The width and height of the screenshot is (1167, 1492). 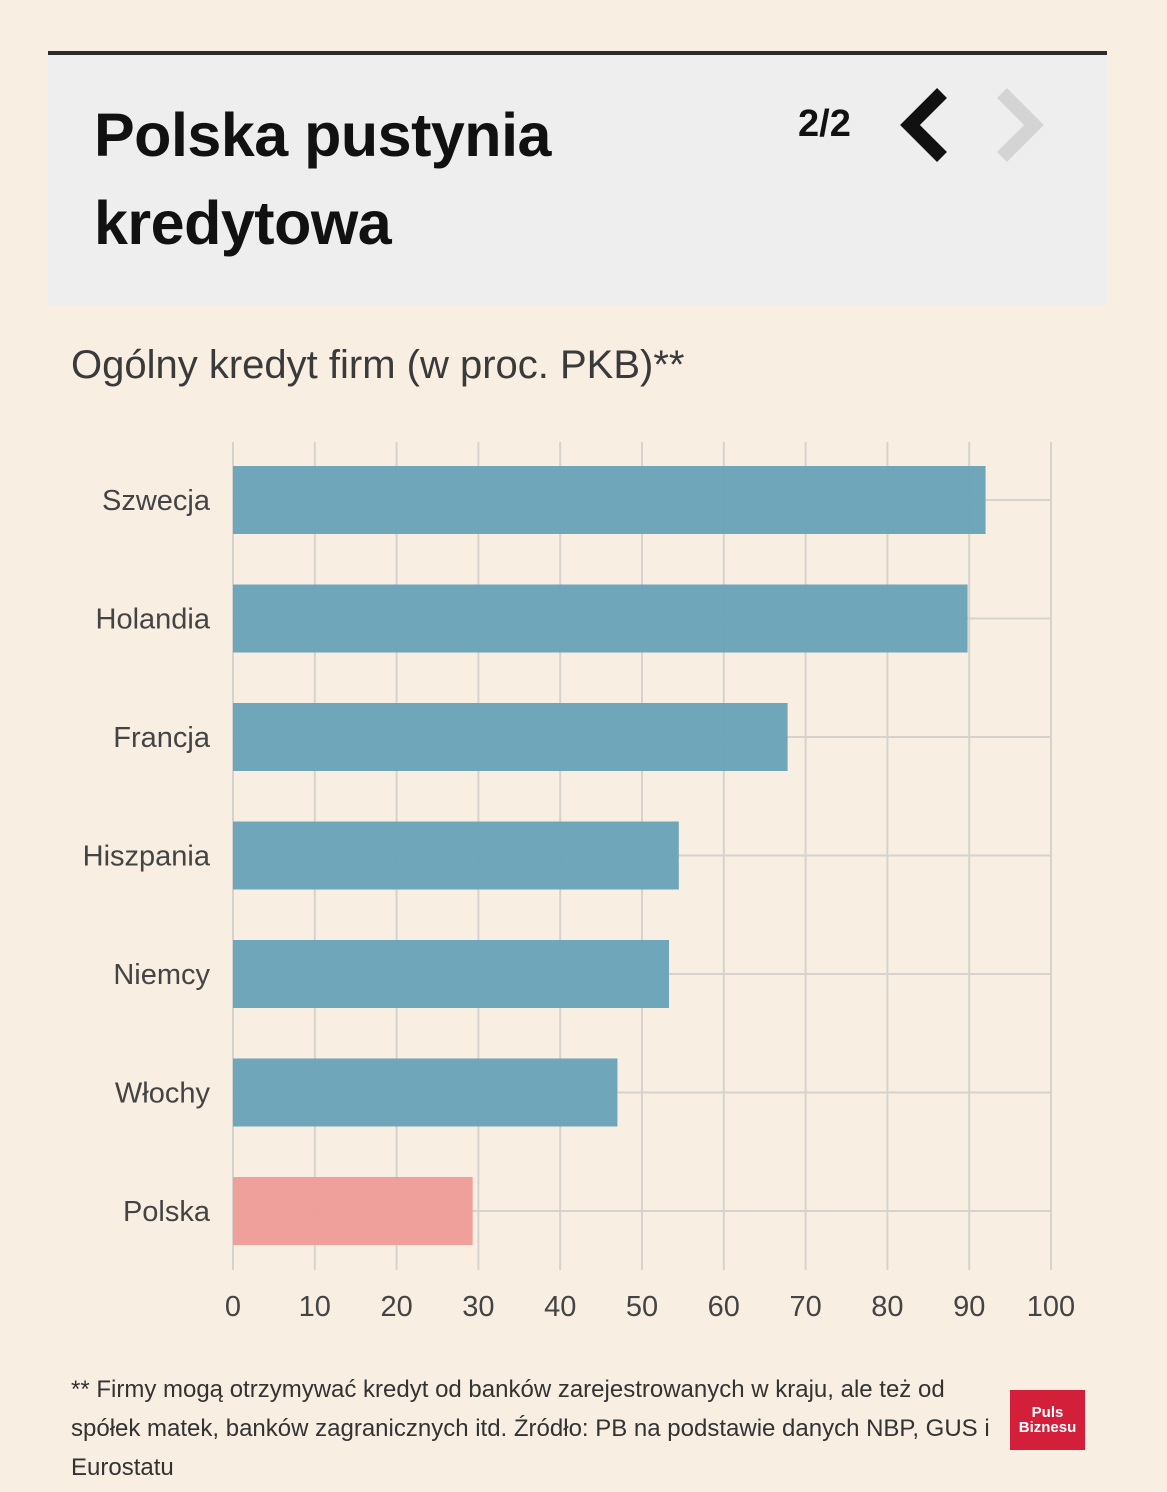 What do you see at coordinates (923, 125) in the screenshot?
I see `chevron-left-icon` at bounding box center [923, 125].